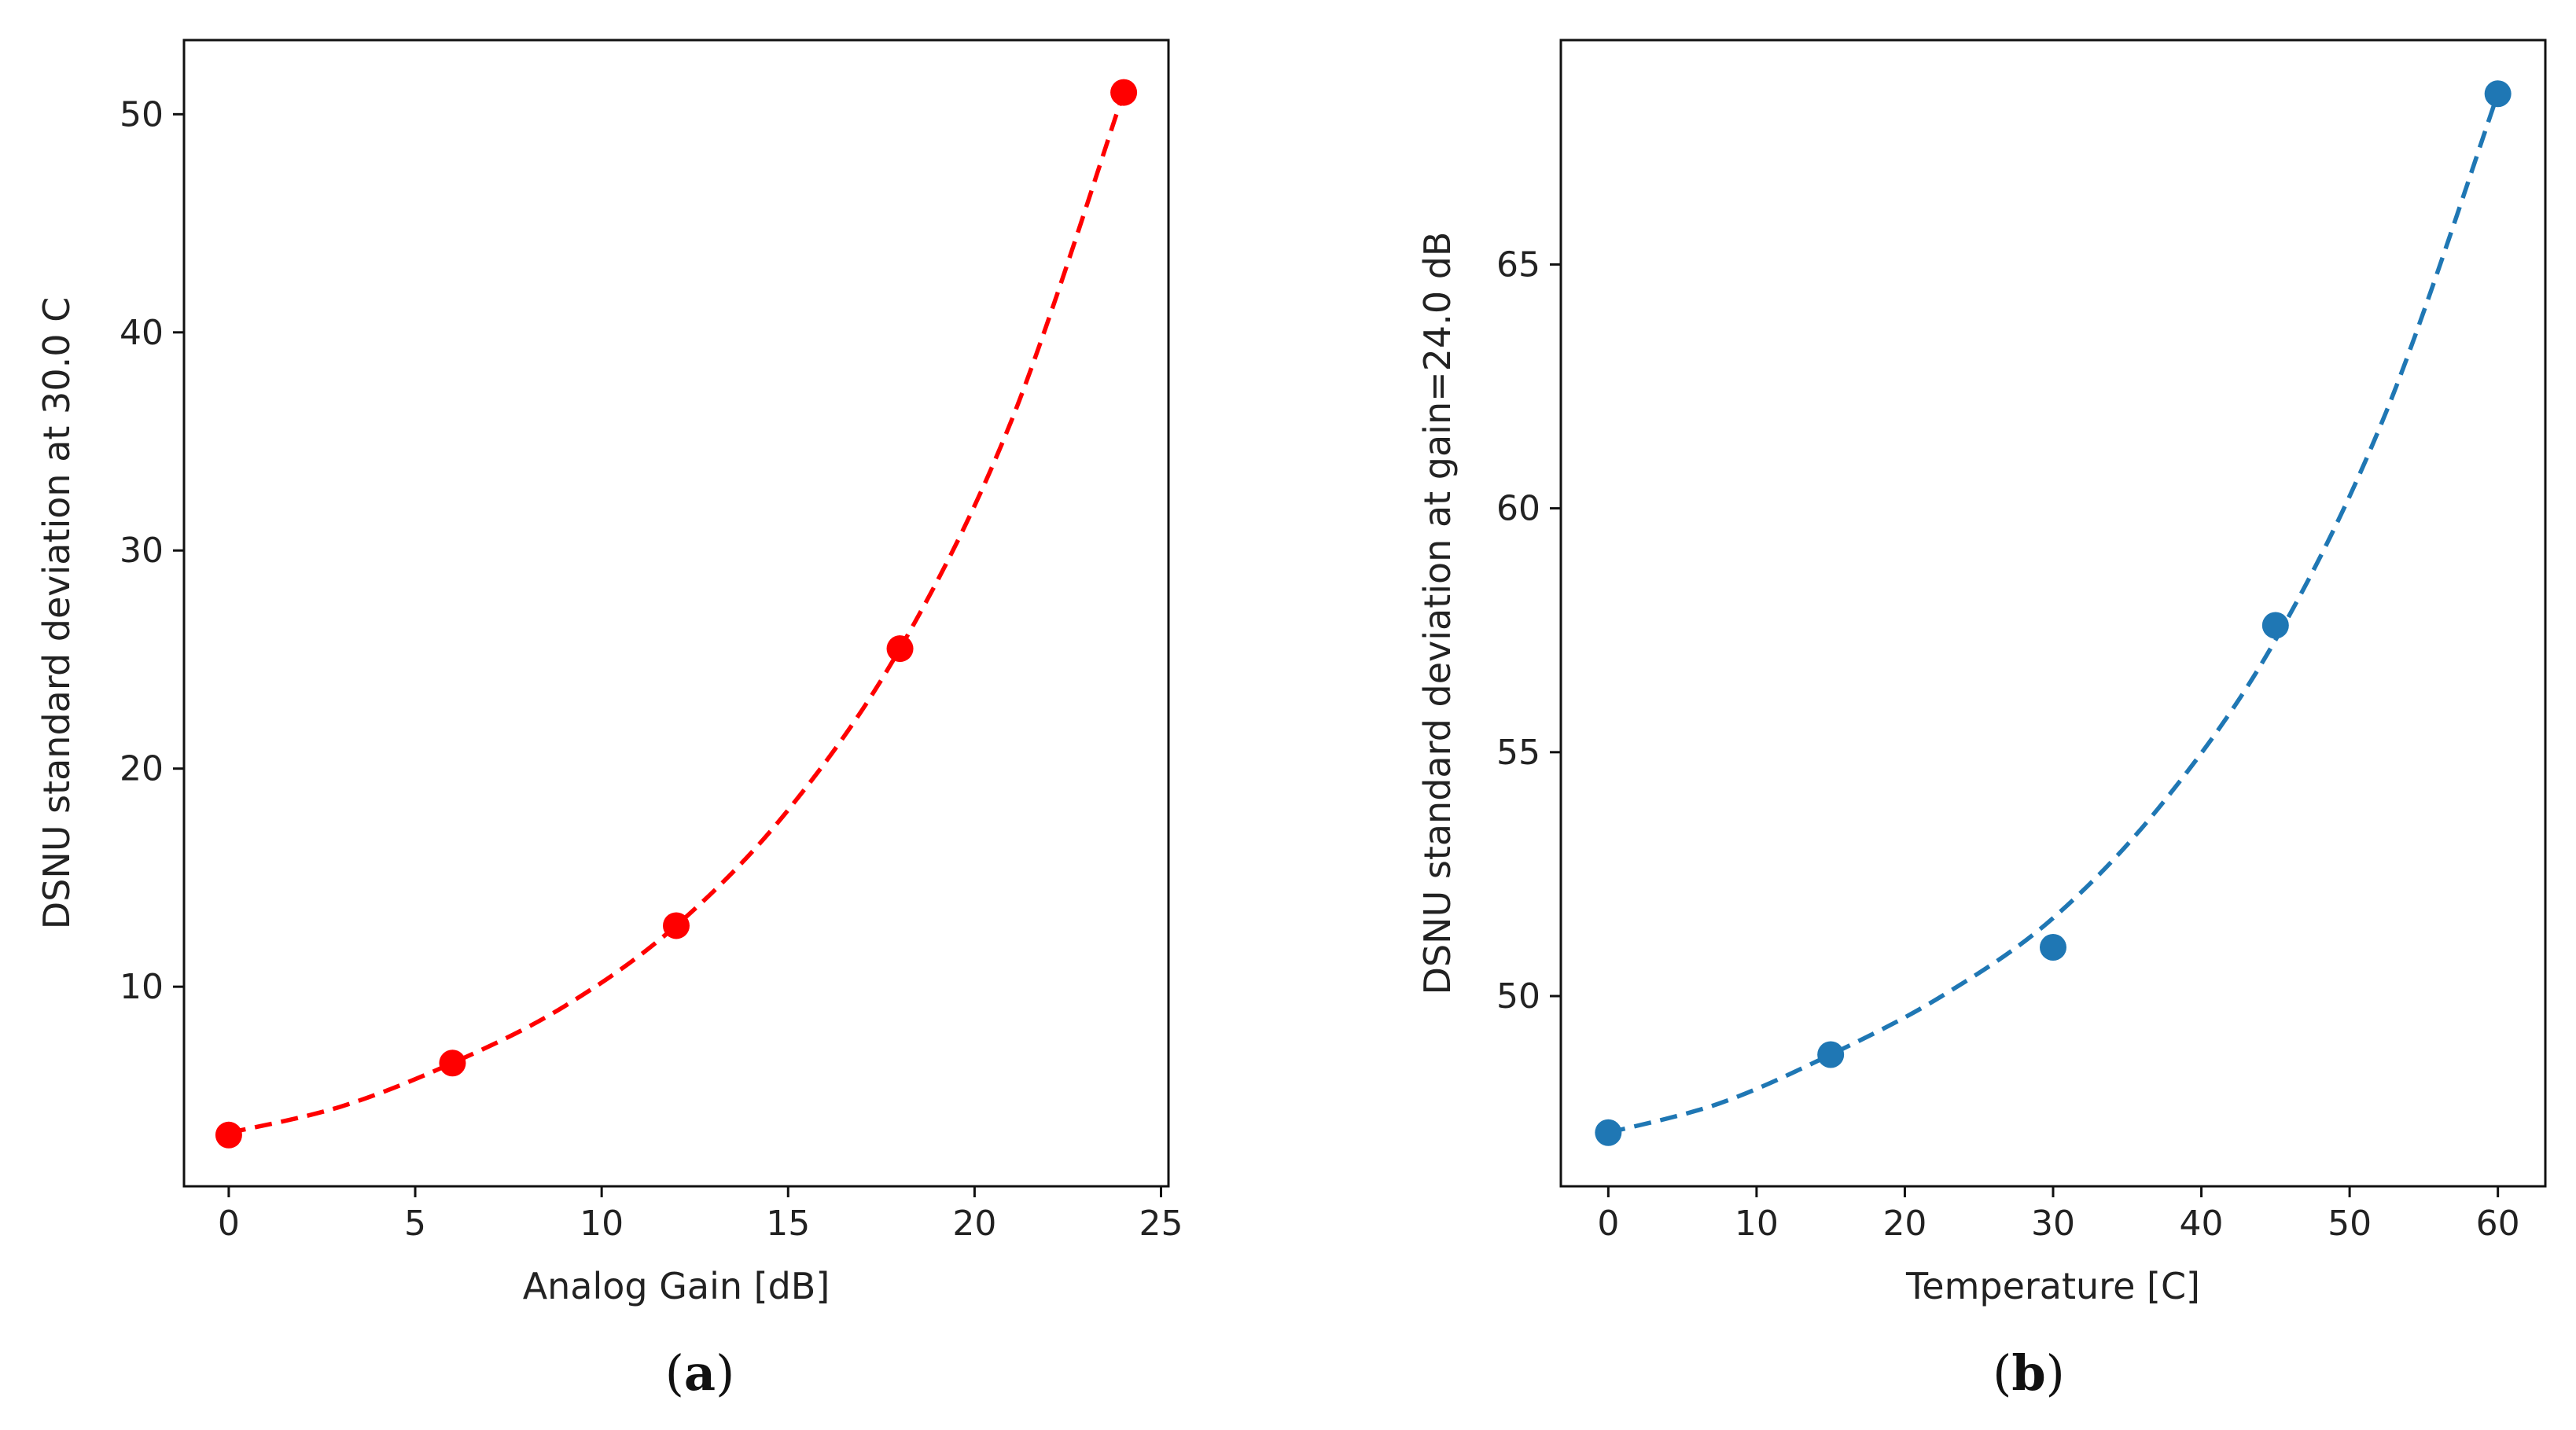 The image size is (2576, 1430). I want to click on panel-b-y-axis-label: DSNU standard deviation at gain=24.0 dB, so click(1438, 613).